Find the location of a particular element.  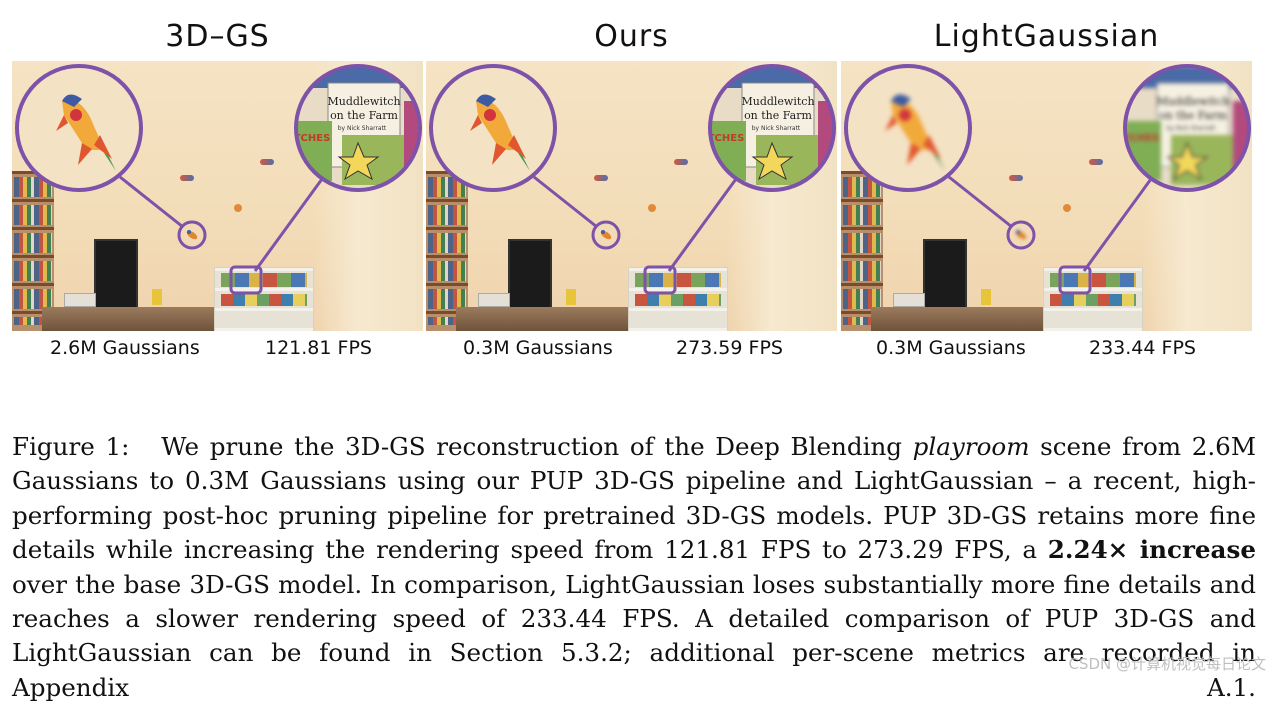

fps-lightgaussian: 233.44 FPS is located at coordinates (1142, 348).